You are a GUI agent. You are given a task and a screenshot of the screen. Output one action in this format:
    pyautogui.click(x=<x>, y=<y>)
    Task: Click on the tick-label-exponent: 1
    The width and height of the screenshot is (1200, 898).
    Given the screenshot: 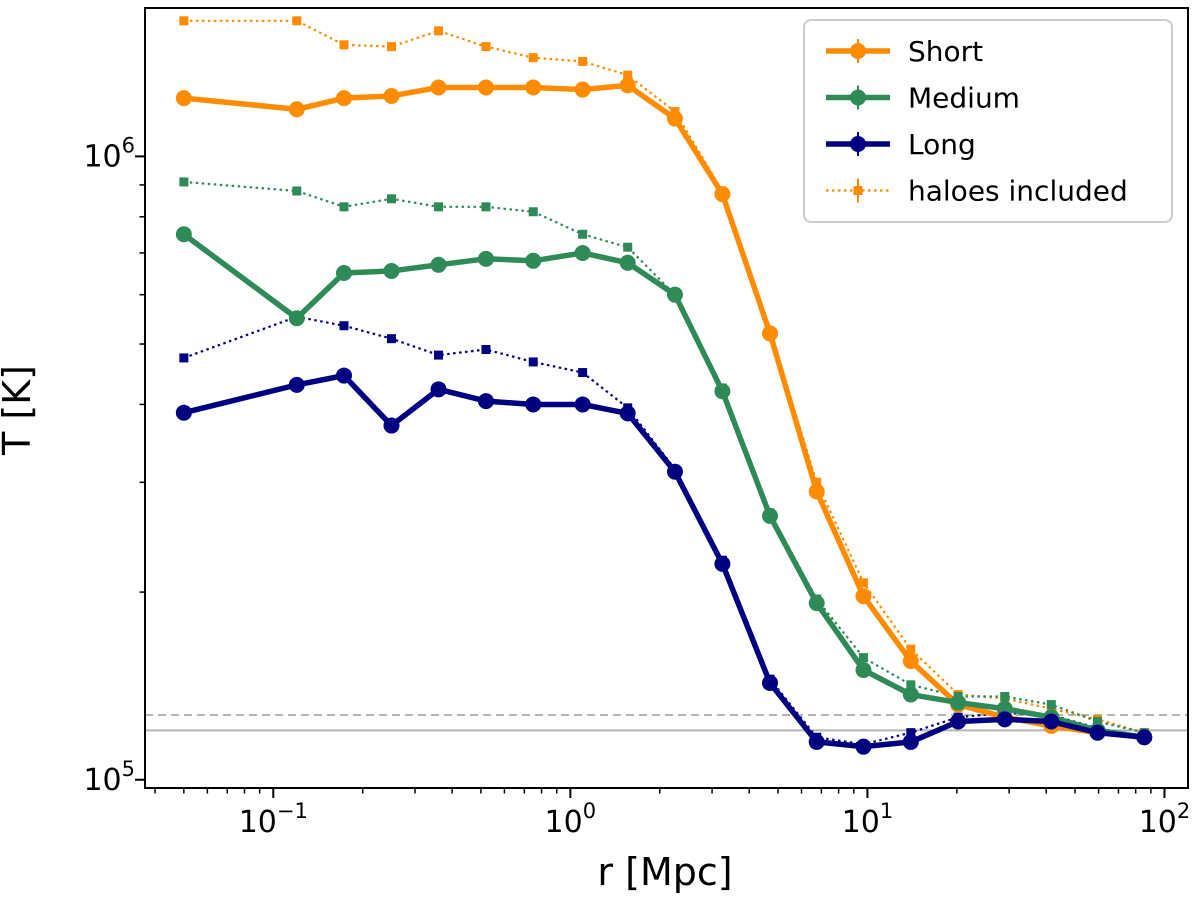 What is the action you would take?
    pyautogui.click(x=886, y=811)
    